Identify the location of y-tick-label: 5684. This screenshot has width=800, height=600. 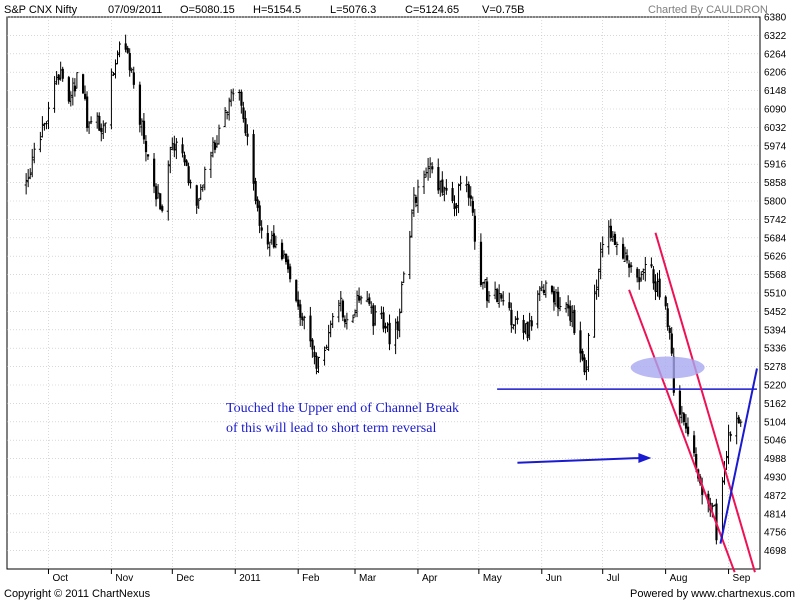
(775, 238).